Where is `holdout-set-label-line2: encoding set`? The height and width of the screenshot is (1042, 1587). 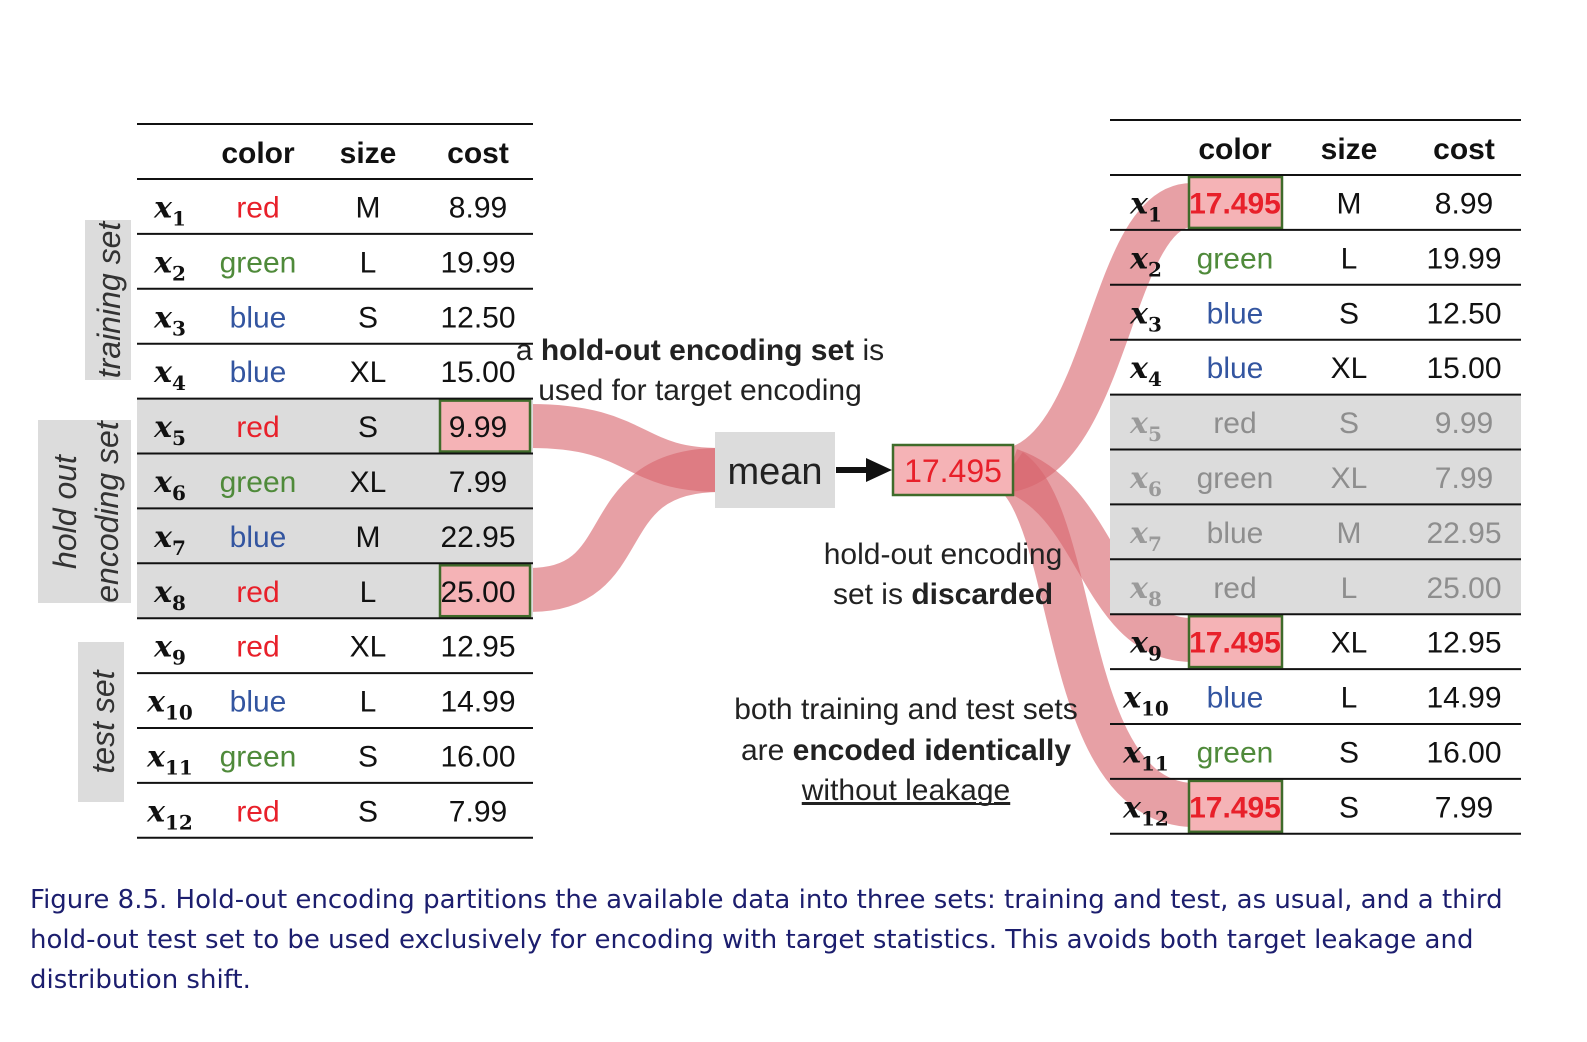 holdout-set-label-line2: encoding set is located at coordinates (107, 511).